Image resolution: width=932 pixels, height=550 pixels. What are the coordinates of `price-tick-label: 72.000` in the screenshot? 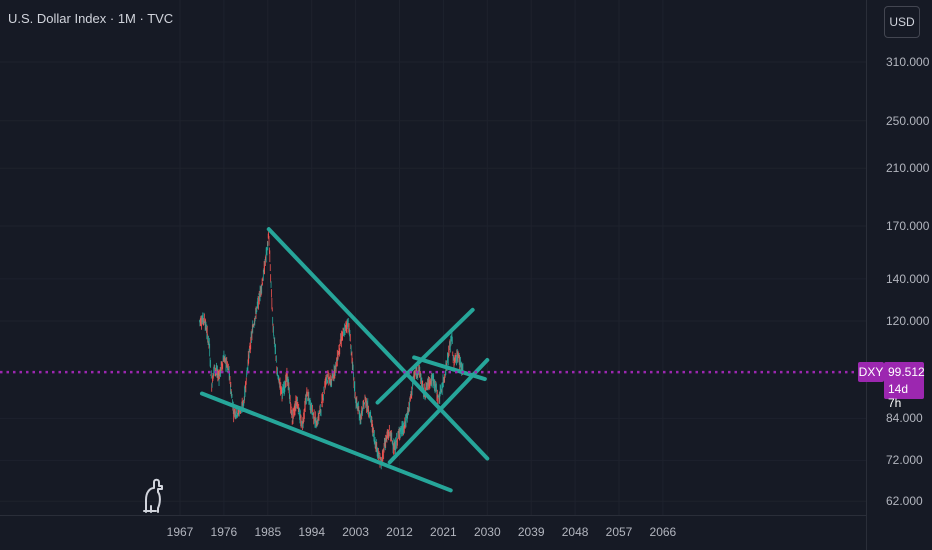 It's located at (904, 460).